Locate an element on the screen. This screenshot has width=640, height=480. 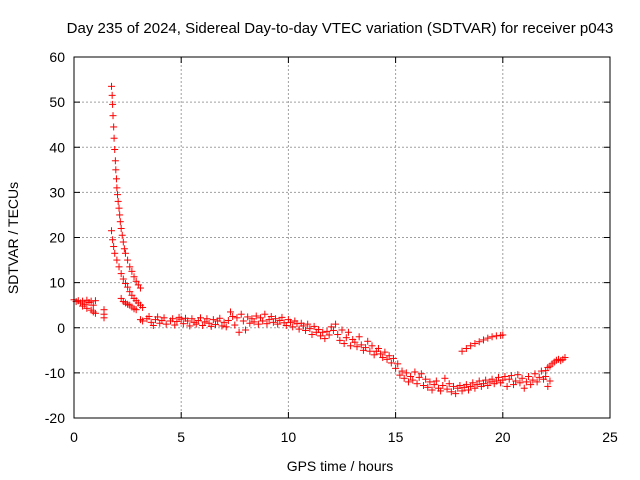
x-tick-label: 10 is located at coordinates (289, 437).